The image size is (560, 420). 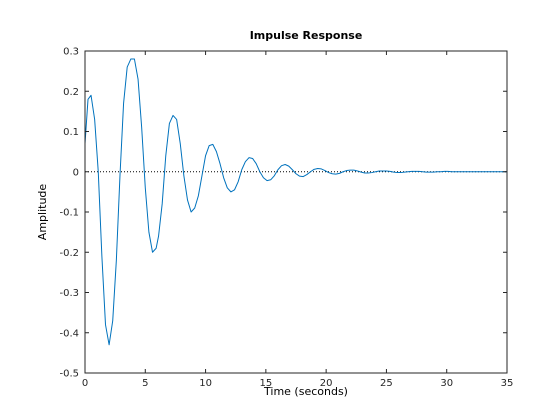 What do you see at coordinates (85, 383) in the screenshot?
I see `x-tick-label: 0` at bounding box center [85, 383].